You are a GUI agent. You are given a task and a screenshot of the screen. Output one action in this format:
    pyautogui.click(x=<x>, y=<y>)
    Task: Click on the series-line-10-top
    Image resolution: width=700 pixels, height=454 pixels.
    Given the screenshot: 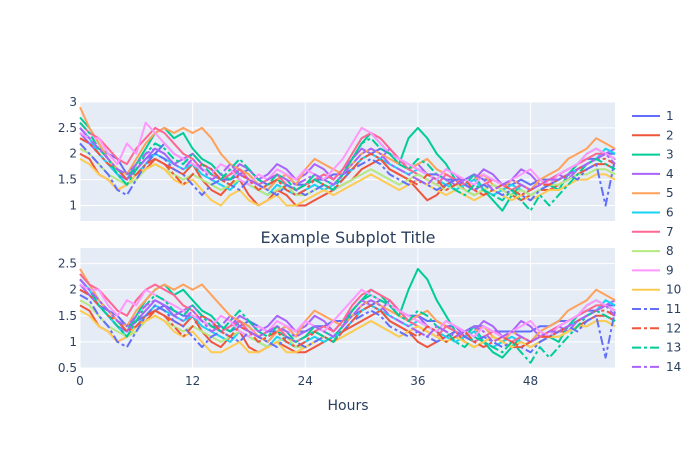 What is the action you would take?
    pyautogui.click(x=347, y=182)
    